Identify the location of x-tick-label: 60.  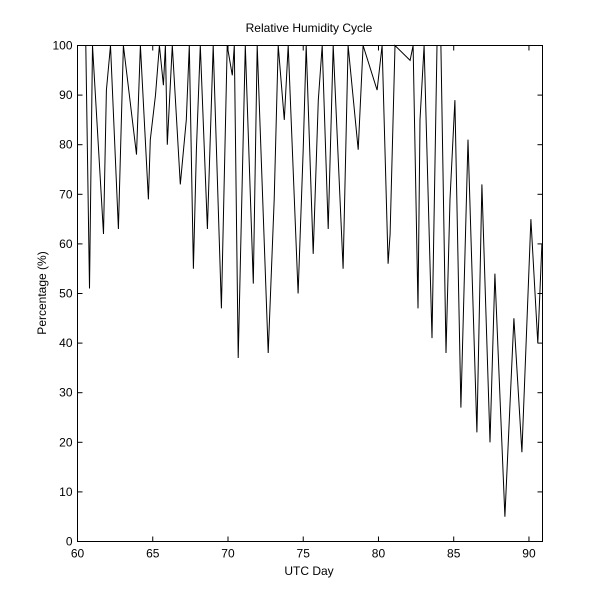
(78, 554).